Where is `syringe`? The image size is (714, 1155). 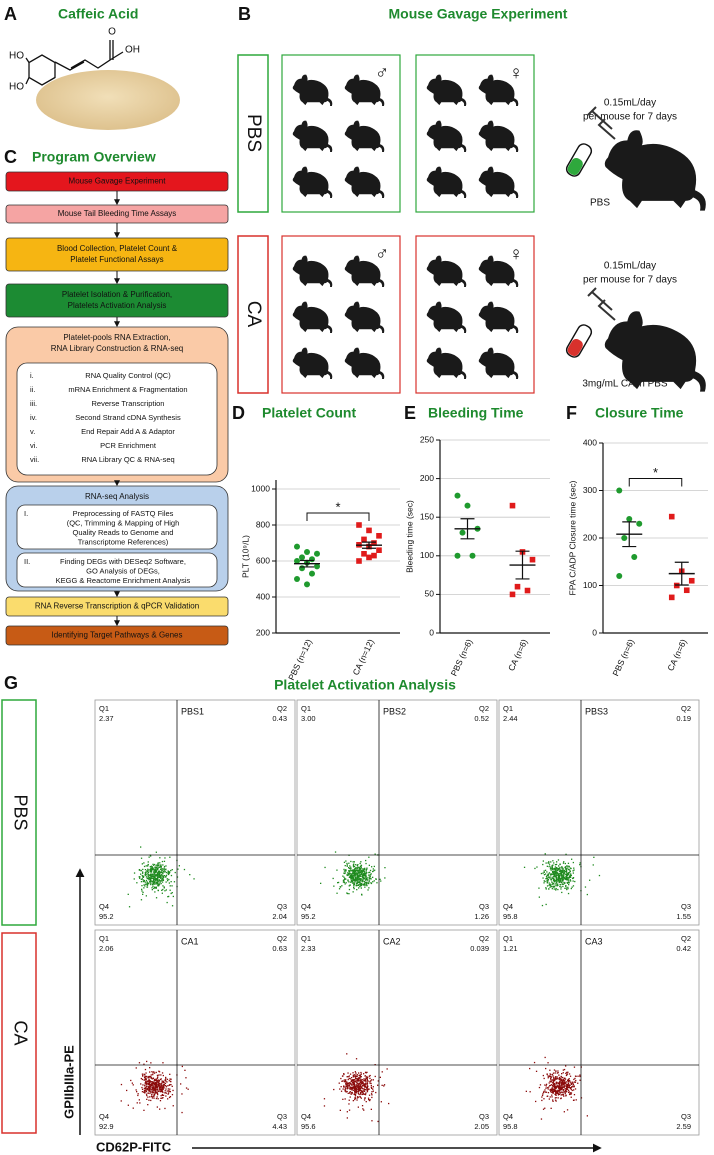 syringe is located at coordinates (601, 304).